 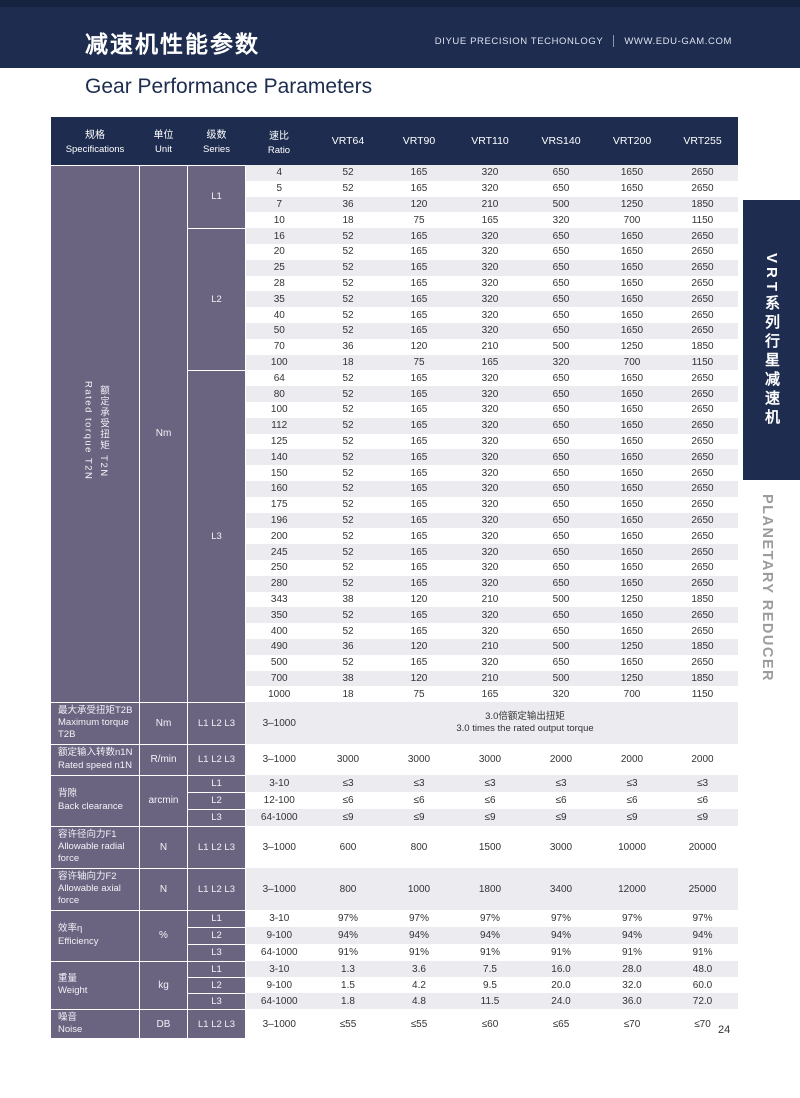 What do you see at coordinates (279, 188) in the screenshot?
I see `ratio-cell: 5` at bounding box center [279, 188].